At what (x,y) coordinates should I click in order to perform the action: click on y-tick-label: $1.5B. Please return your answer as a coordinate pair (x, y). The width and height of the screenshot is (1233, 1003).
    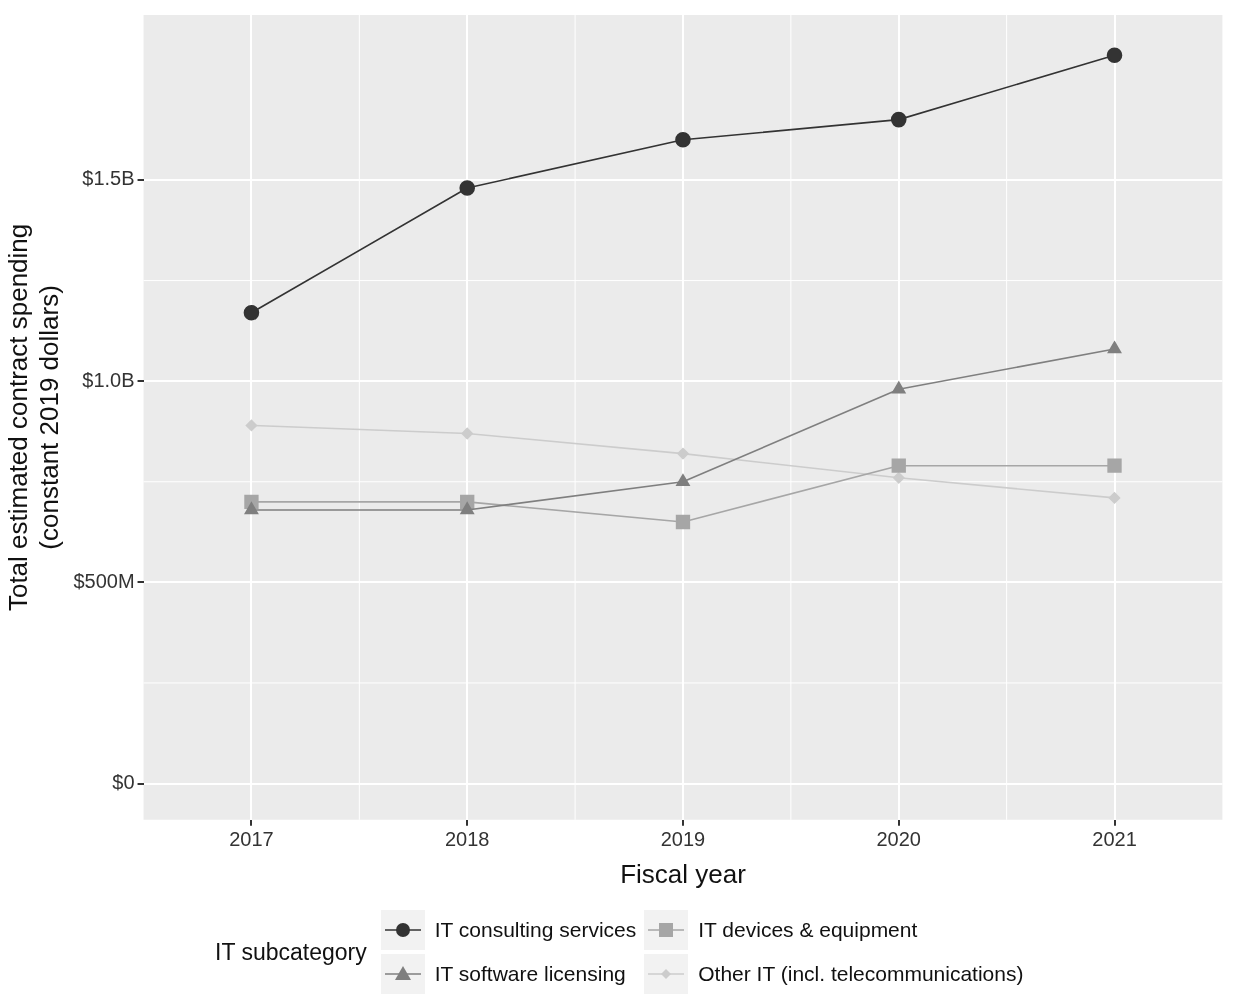
    Looking at the image, I should click on (108, 178).